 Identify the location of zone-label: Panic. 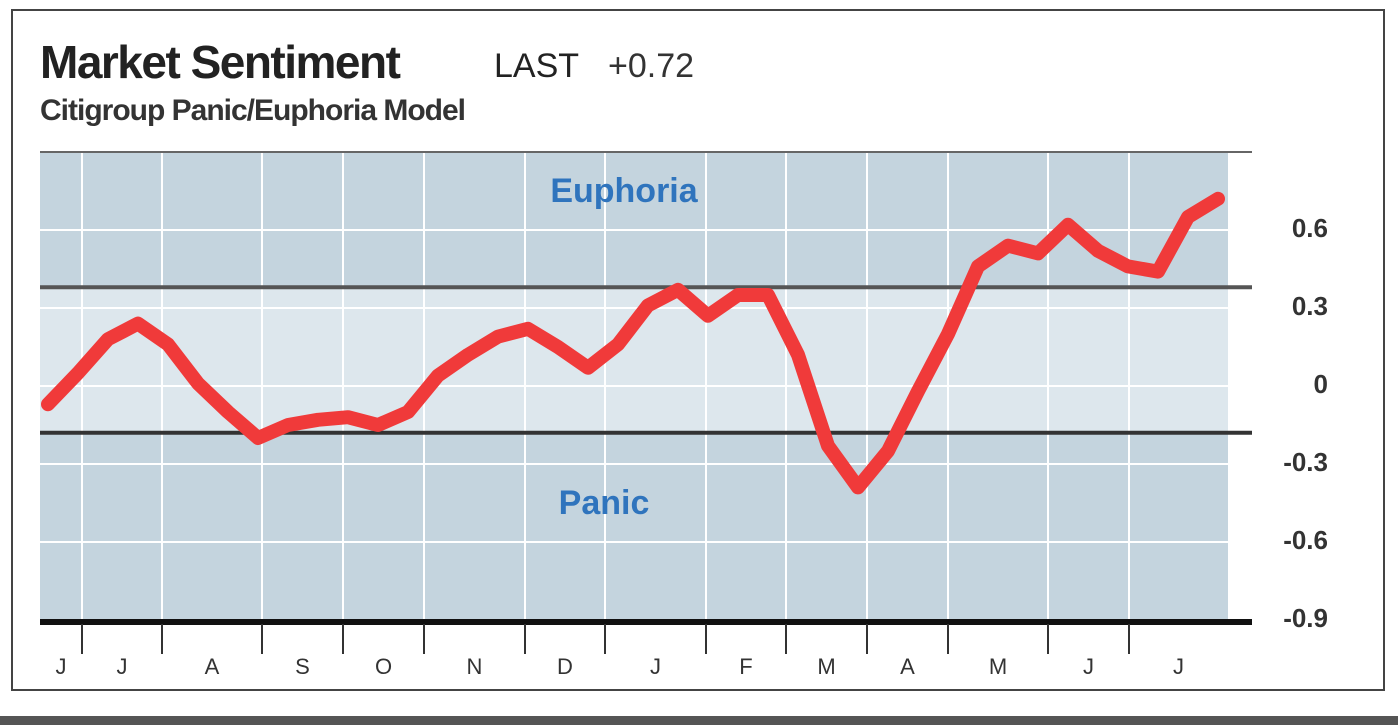
(604, 503).